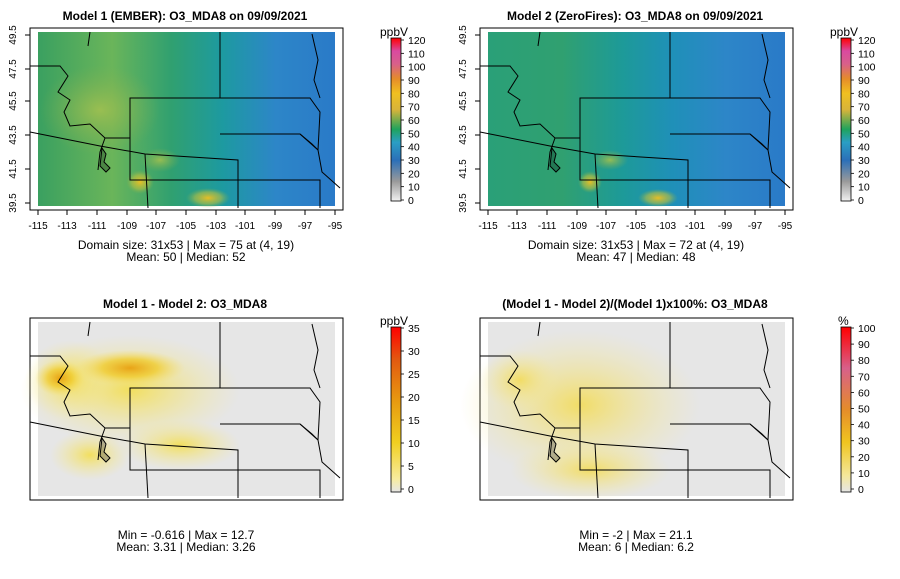 The width and height of the screenshot is (900, 579). What do you see at coordinates (185, 16) in the screenshot?
I see `panel-title: Model 1 (EMBER): O3_MDA8 on 09/09/2021` at bounding box center [185, 16].